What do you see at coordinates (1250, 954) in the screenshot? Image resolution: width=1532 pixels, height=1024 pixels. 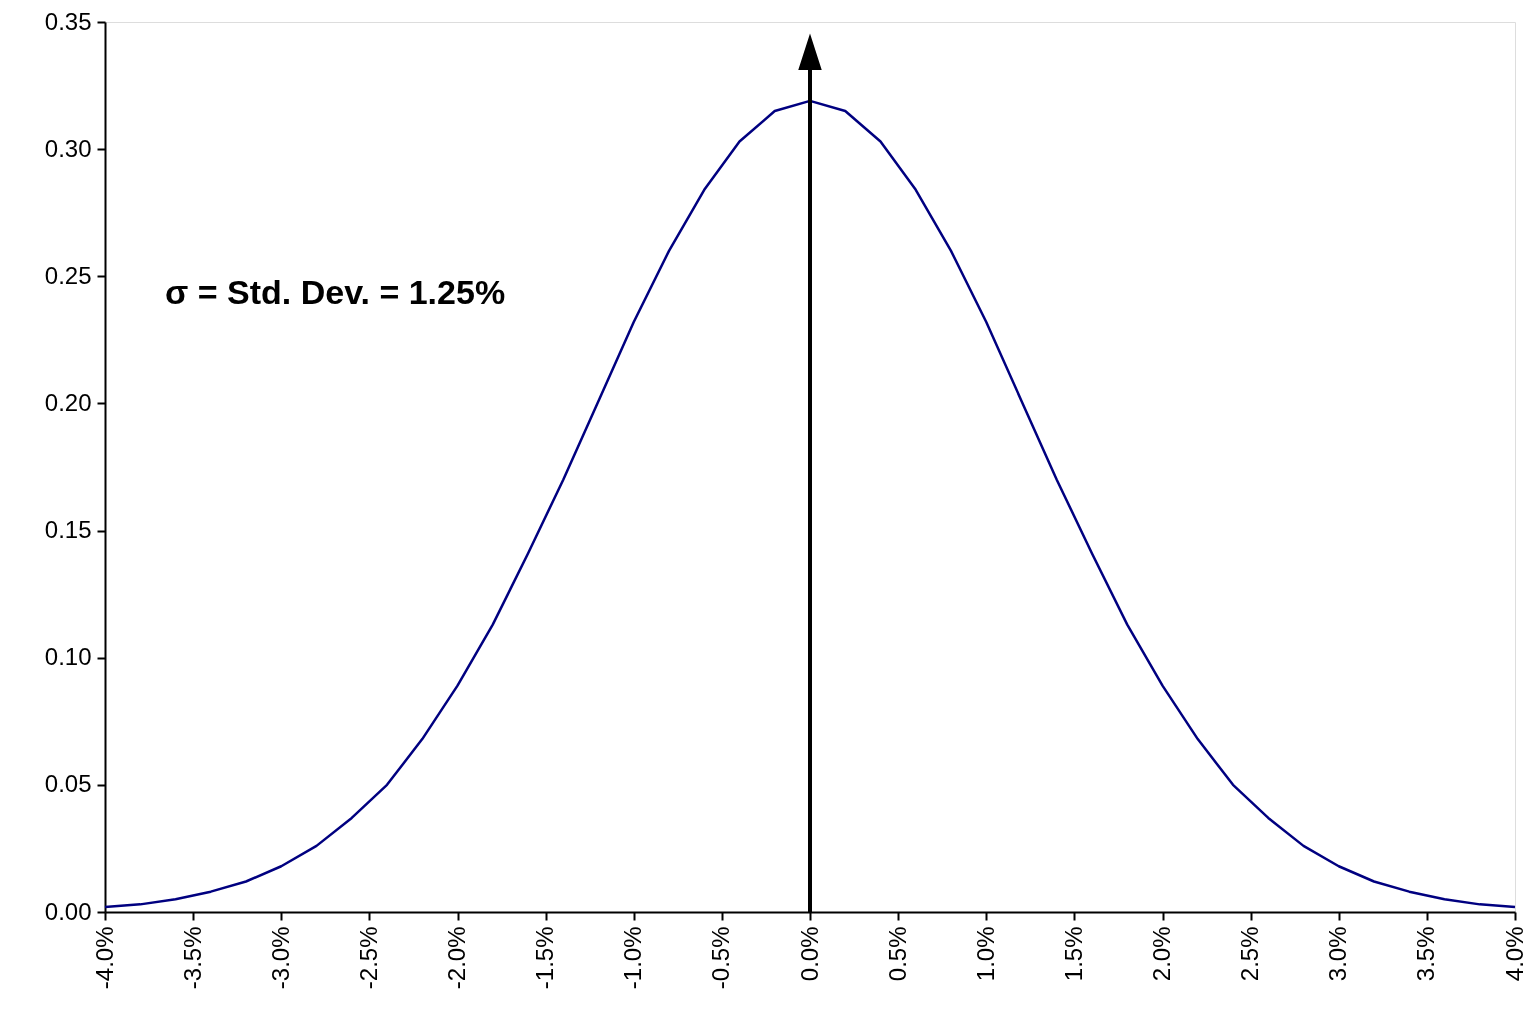 I see `x-tick-label: 2.5%` at bounding box center [1250, 954].